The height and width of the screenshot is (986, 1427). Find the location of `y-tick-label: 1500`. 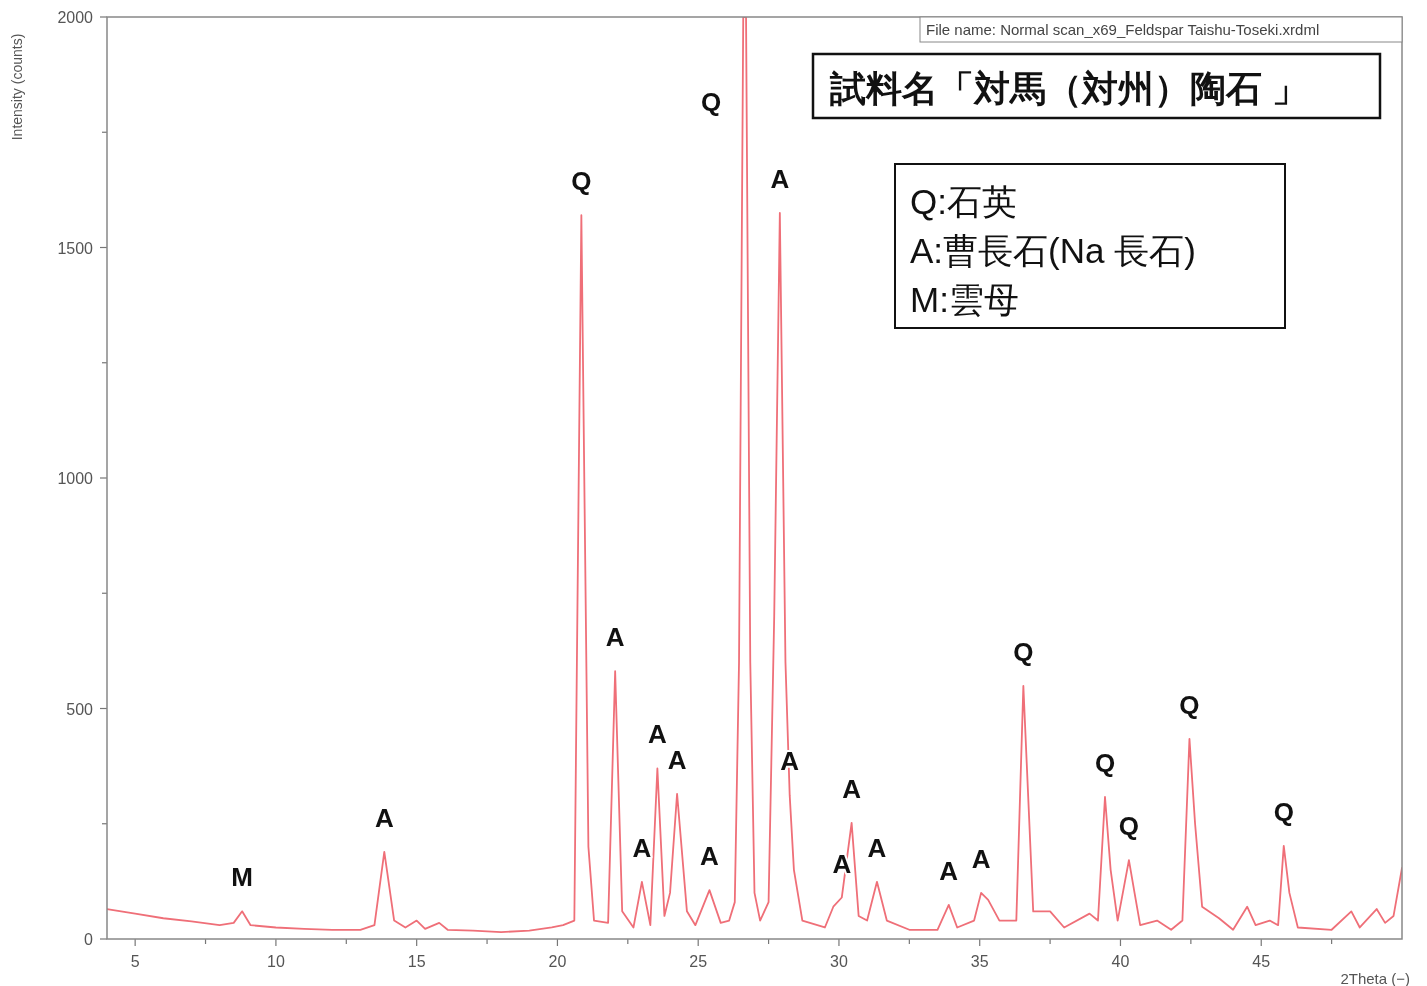

y-tick-label: 1500 is located at coordinates (75, 248).